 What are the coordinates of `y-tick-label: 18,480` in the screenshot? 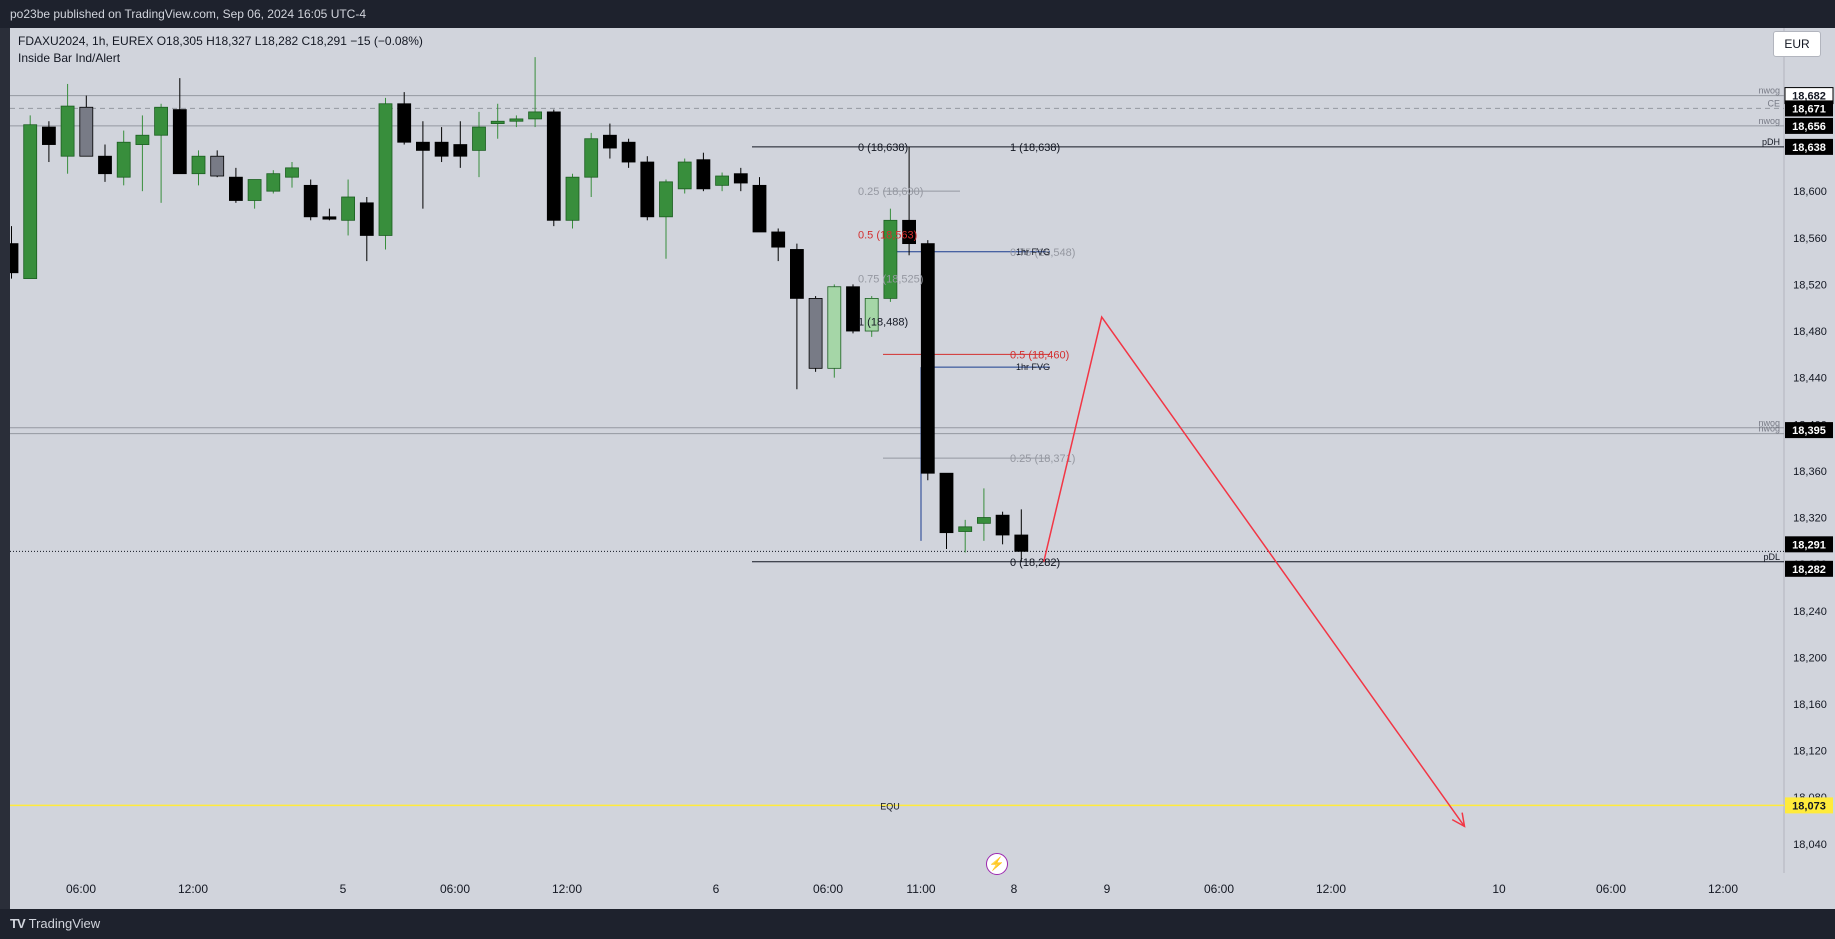 It's located at (1810, 332).